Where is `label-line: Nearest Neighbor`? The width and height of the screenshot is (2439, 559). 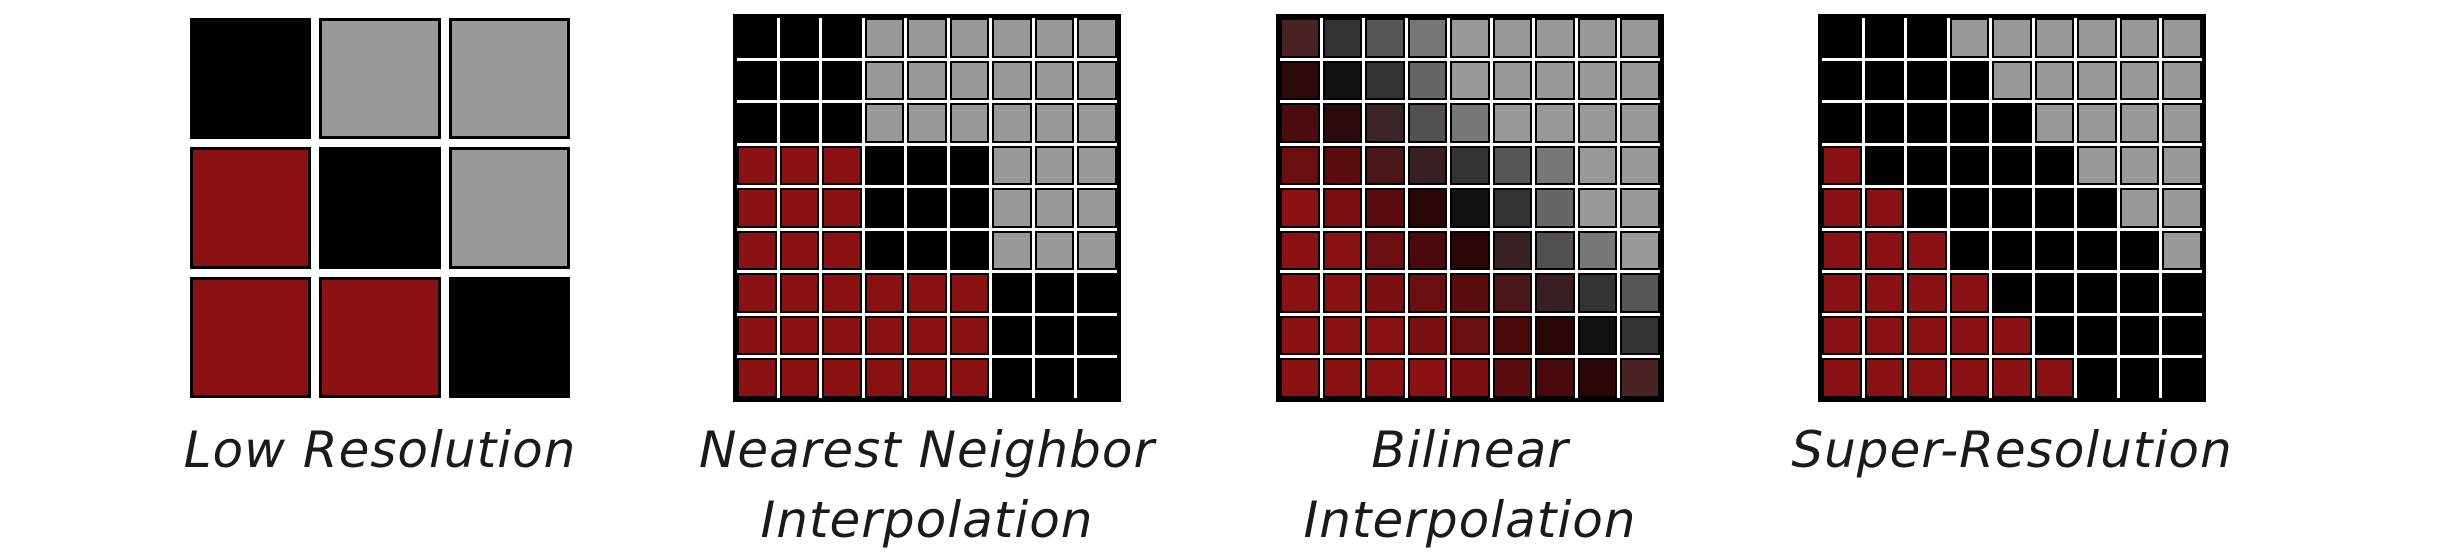
label-line: Nearest Neighbor is located at coordinates (927, 450).